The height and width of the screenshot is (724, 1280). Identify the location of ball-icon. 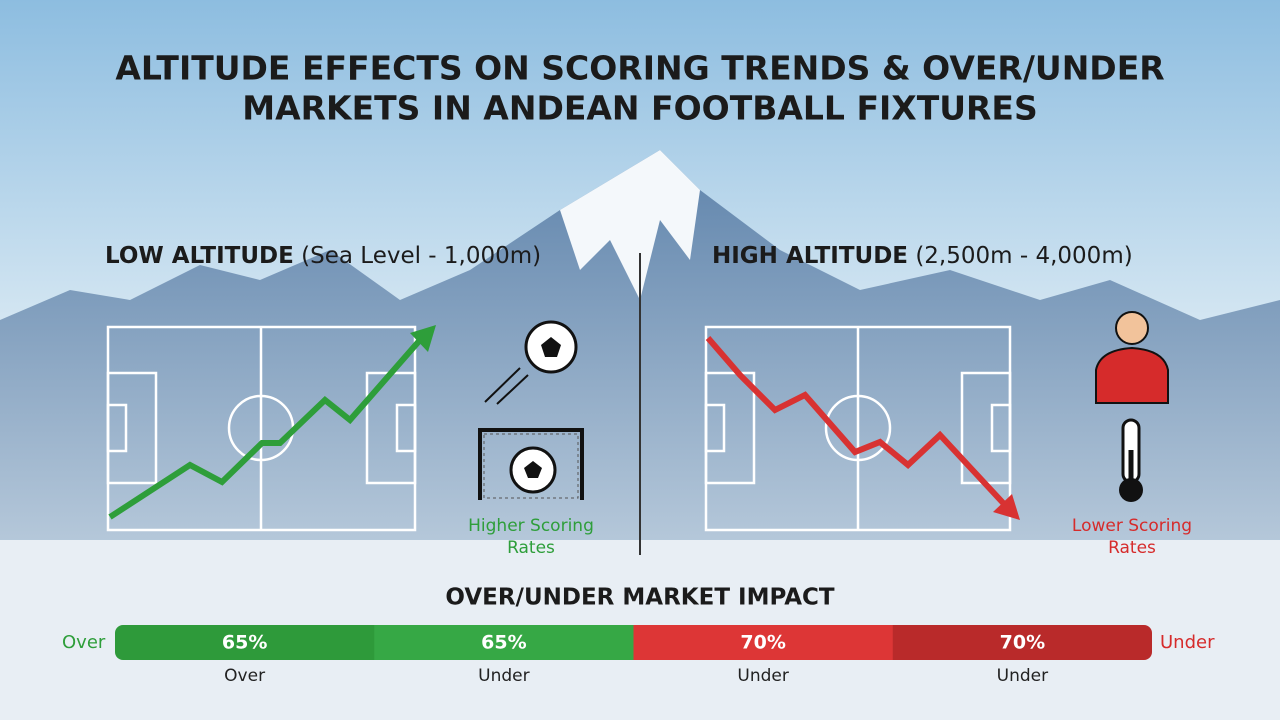
(531, 362).